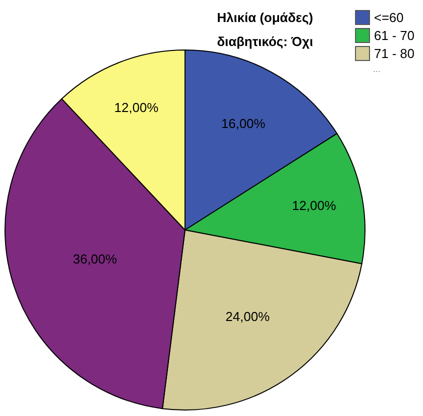  I want to click on legend-label: 71 - 80, so click(394, 53).